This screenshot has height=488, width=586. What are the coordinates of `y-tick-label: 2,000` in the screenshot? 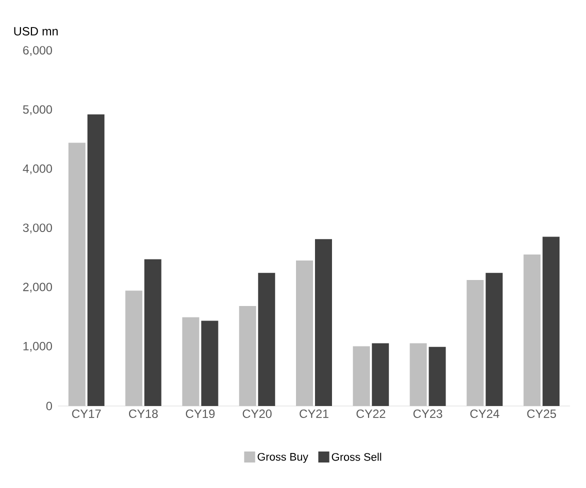 It's located at (37, 287).